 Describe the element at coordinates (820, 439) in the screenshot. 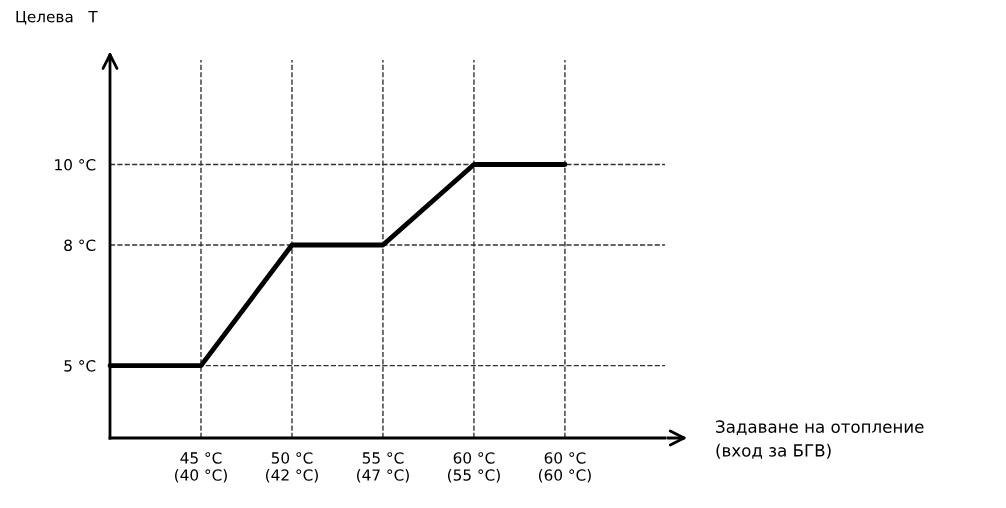

I see `x-axis-title: Задаване на отопление (вход за БГВ)` at that location.